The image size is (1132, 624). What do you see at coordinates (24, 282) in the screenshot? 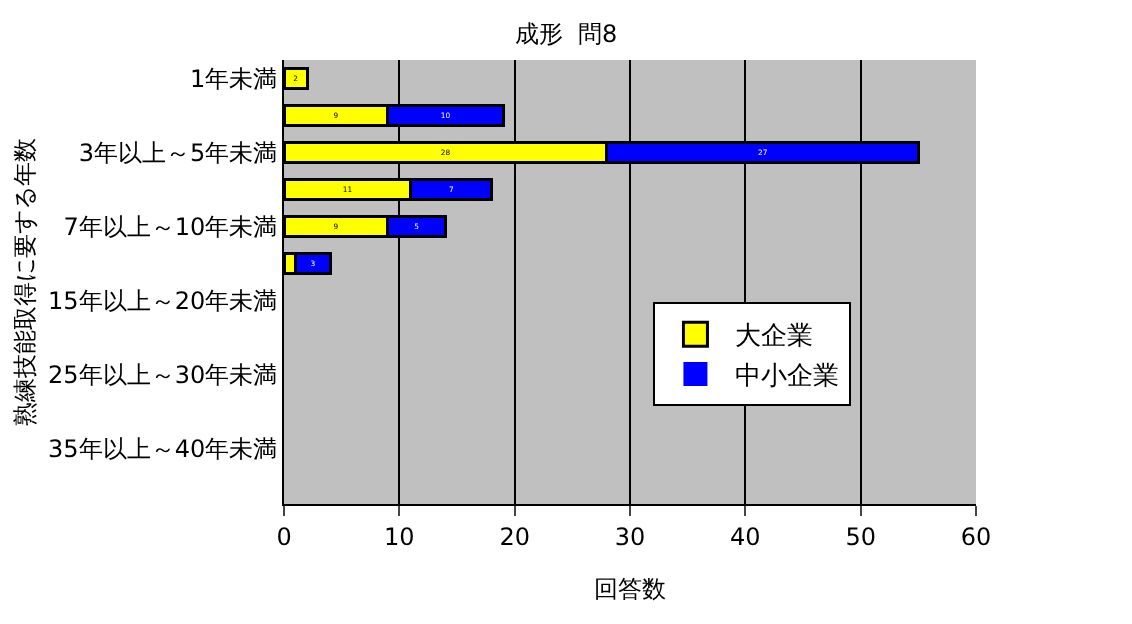
I see `y-axis-title: 熟練技能取得に要する年数` at bounding box center [24, 282].